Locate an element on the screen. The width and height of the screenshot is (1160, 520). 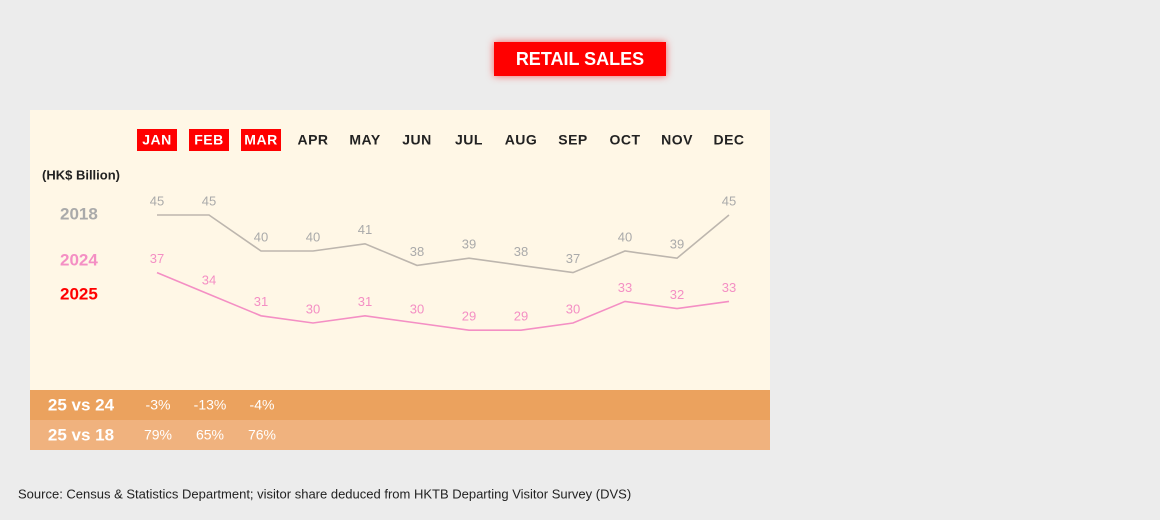
row-value: 76% is located at coordinates (262, 435).